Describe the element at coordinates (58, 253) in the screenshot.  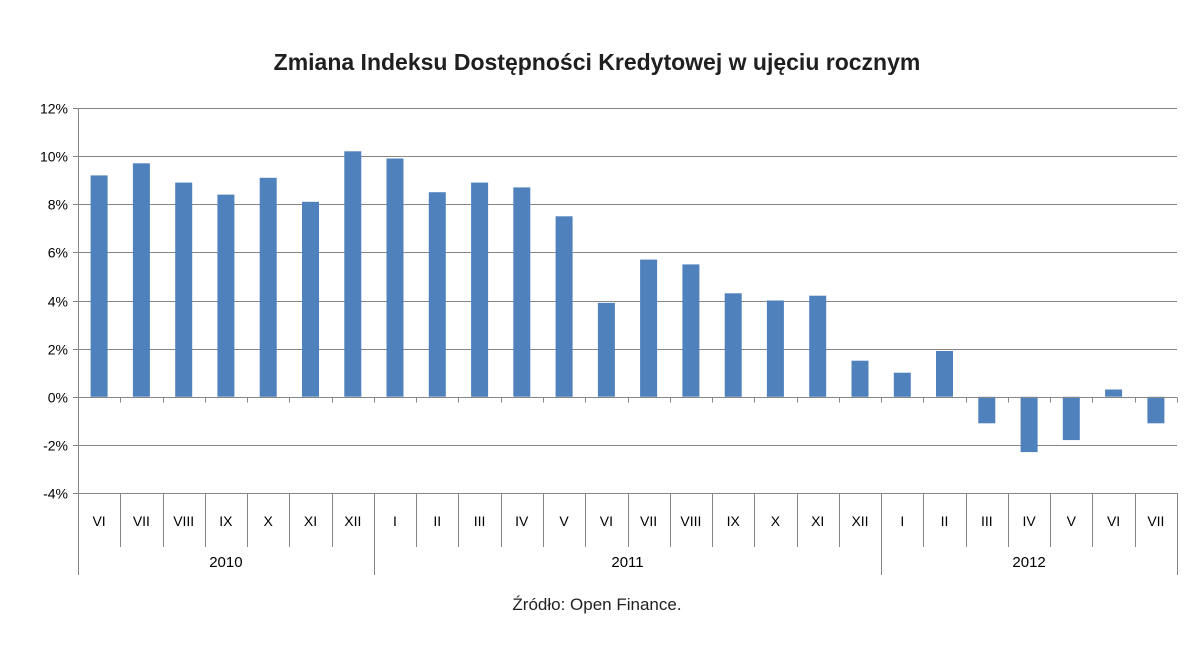
I see `y-tick-label: 6%` at that location.